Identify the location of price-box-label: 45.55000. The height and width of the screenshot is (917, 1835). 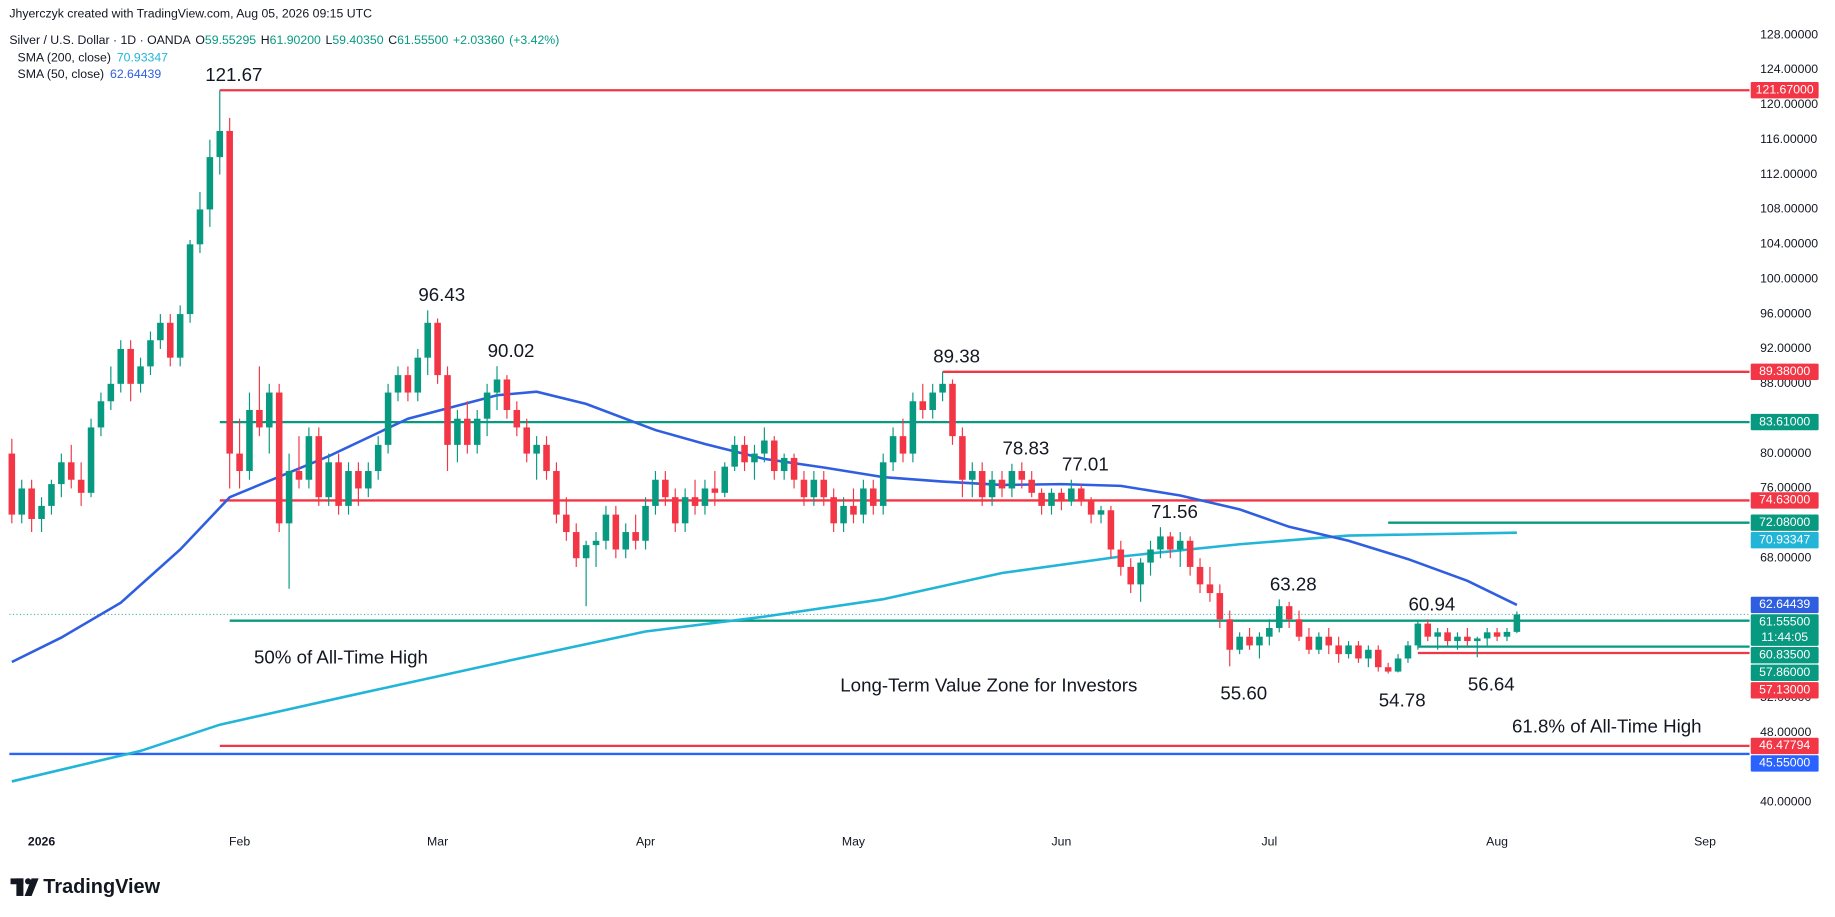
(1784, 763).